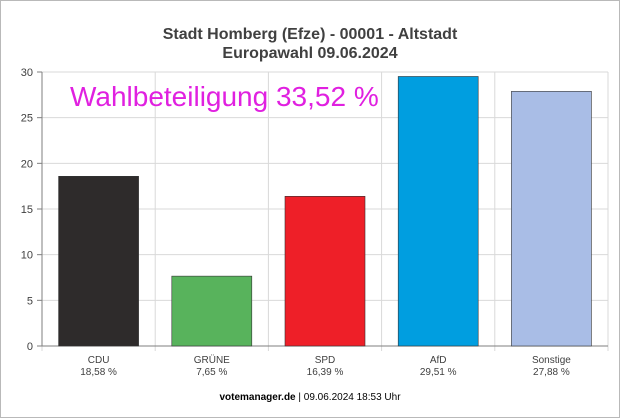 The width and height of the screenshot is (620, 418). What do you see at coordinates (212, 311) in the screenshot?
I see `bar-grüne` at bounding box center [212, 311].